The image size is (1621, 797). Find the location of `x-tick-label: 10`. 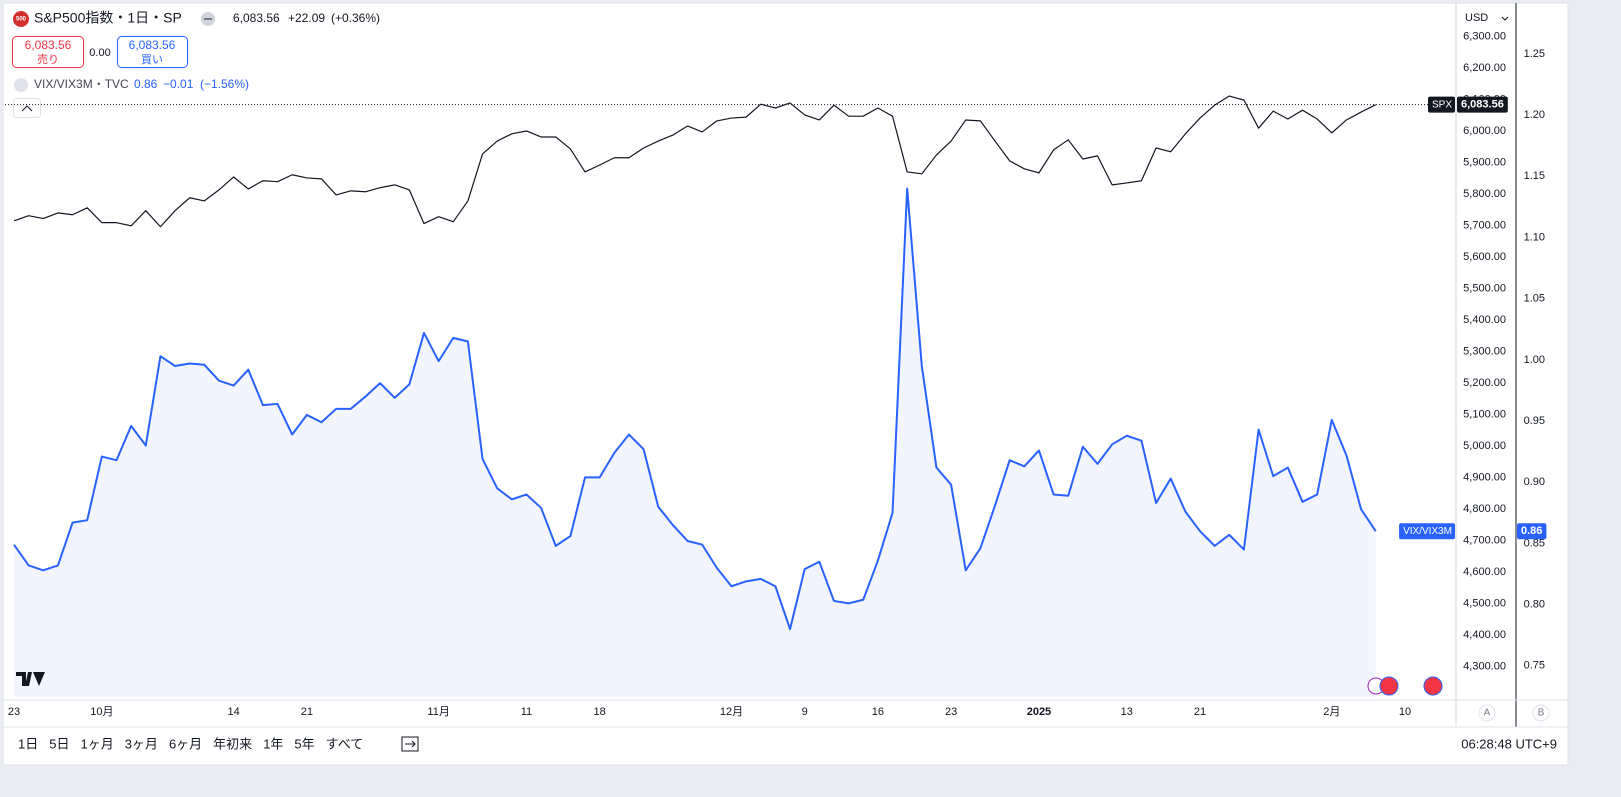

x-tick-label: 10 is located at coordinates (1405, 712).